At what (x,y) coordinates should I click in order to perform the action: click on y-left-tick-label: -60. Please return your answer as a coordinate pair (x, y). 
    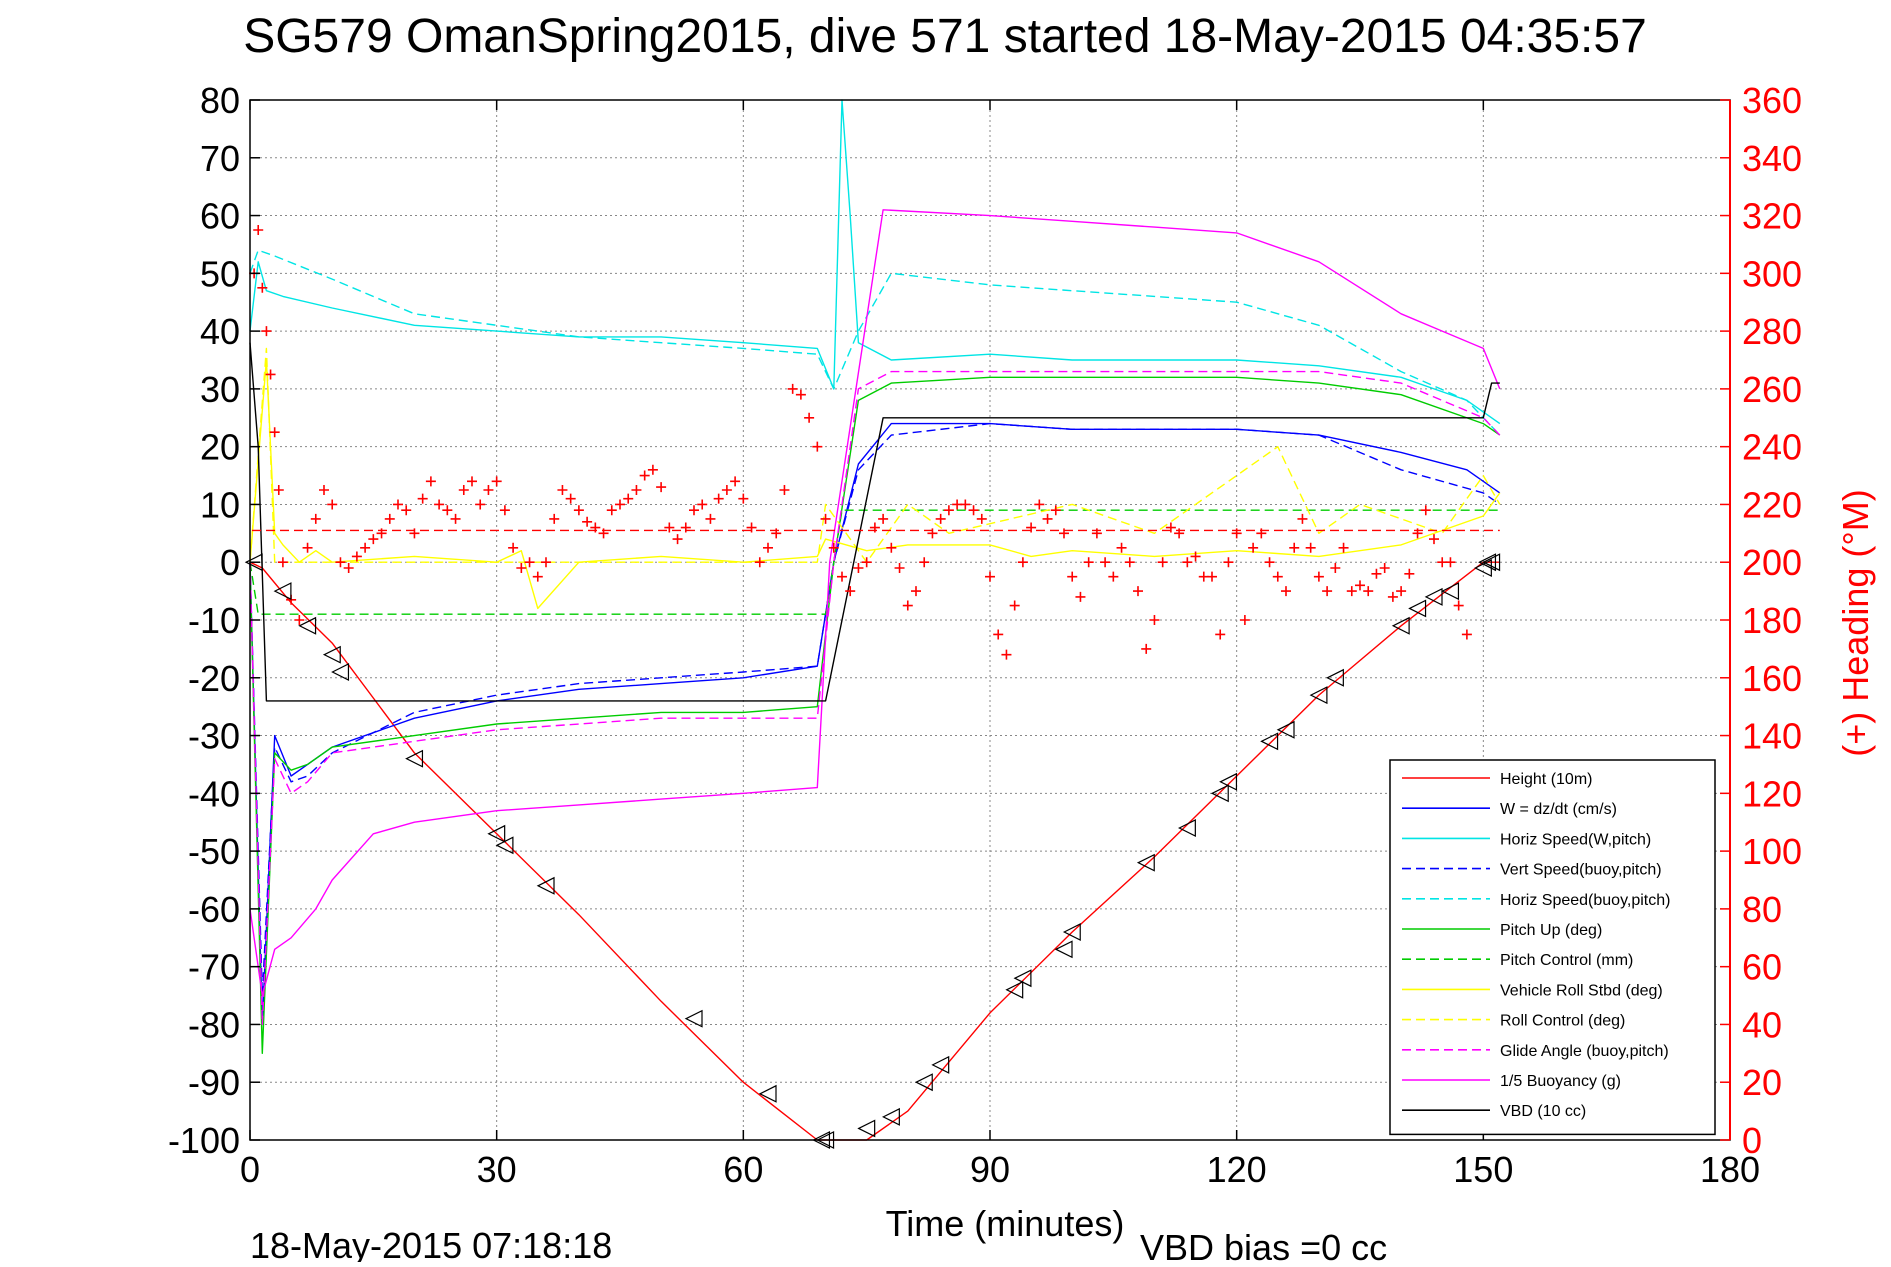
    Looking at the image, I should click on (214, 909).